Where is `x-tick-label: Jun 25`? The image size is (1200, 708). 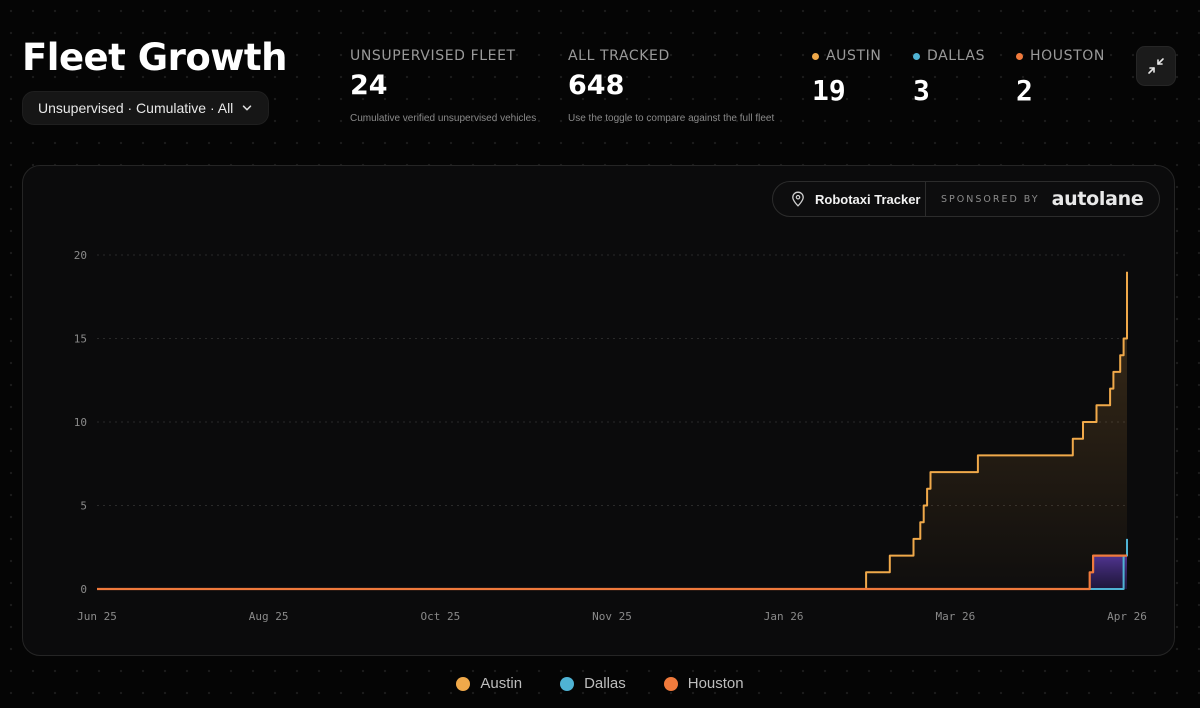 x-tick-label: Jun 25 is located at coordinates (97, 616).